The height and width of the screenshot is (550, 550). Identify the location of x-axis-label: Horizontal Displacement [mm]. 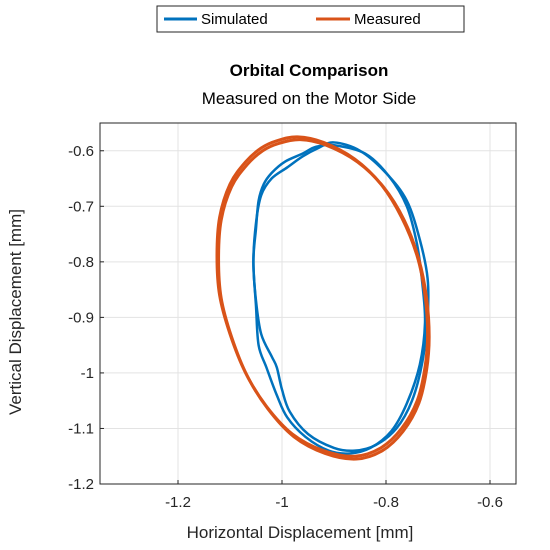
(300, 532).